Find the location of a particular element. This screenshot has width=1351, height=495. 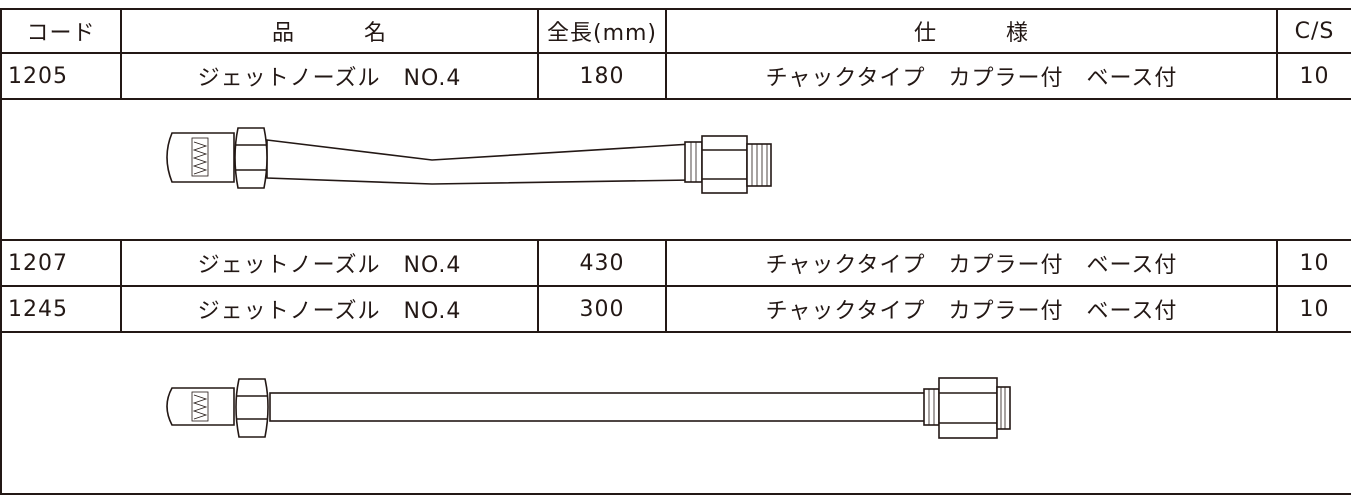

header-cell: 全長(mm) is located at coordinates (602, 31).